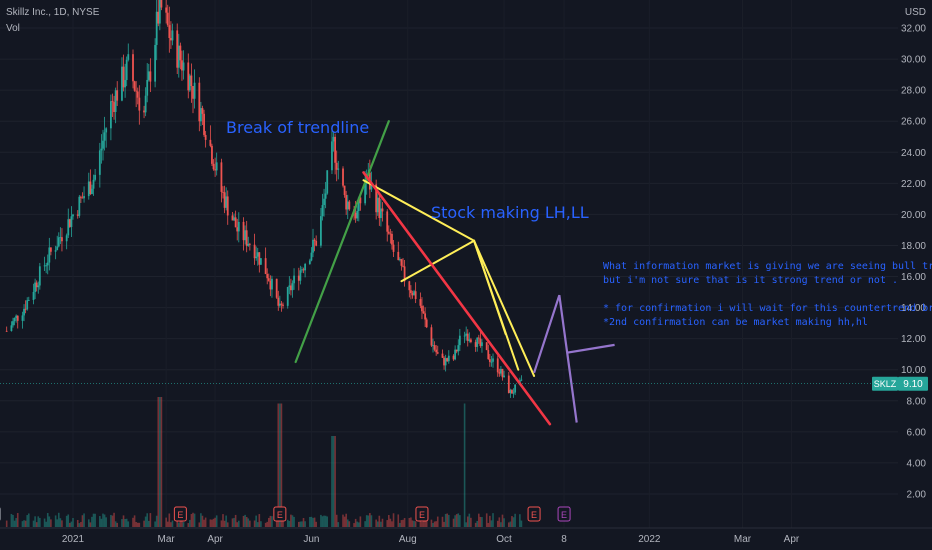  Describe the element at coordinates (564, 539) in the screenshot. I see `time-tick-label: 8` at that location.